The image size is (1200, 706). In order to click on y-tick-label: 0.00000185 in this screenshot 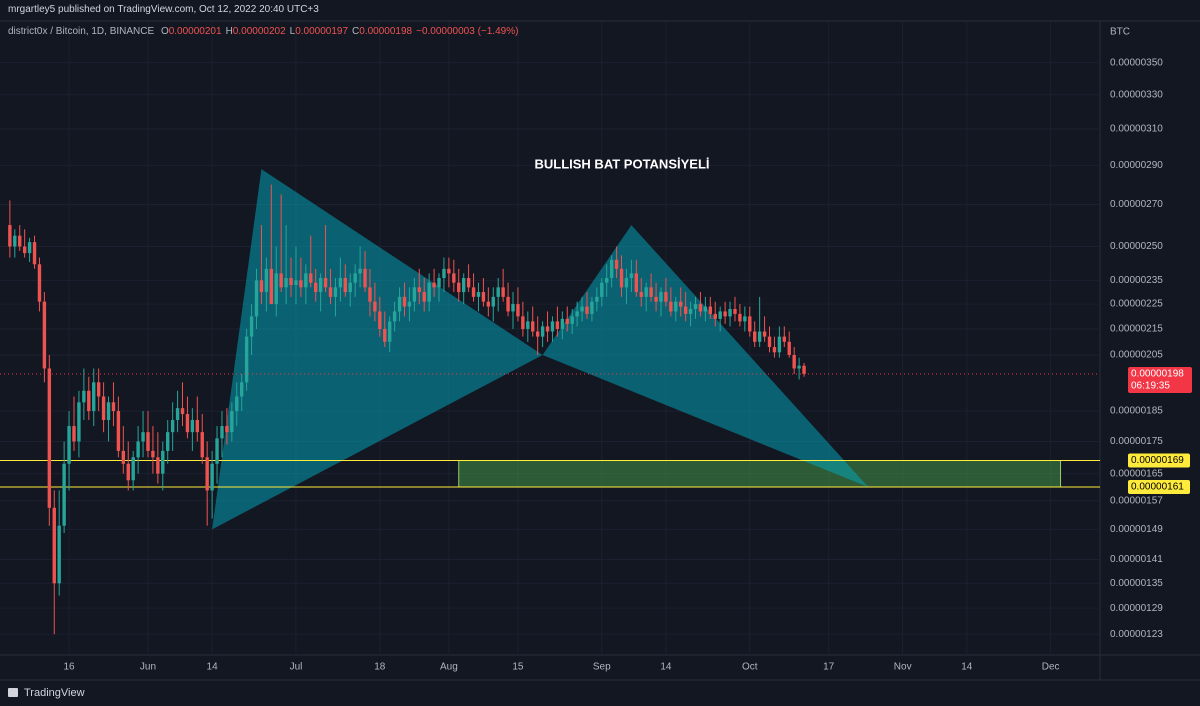, I will do `click(1136, 411)`.